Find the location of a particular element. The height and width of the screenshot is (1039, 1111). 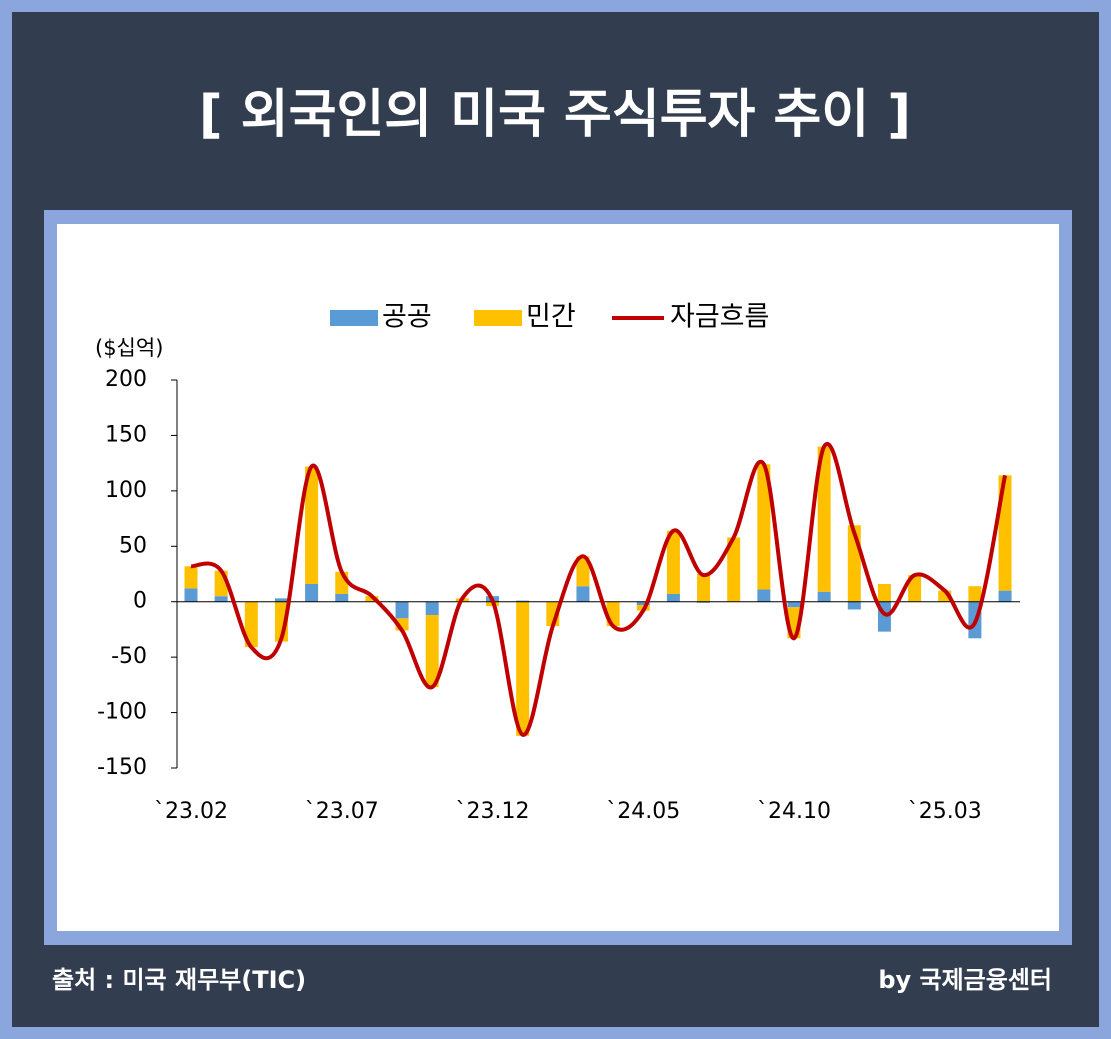

y-tick-label: 0 is located at coordinates (140, 601).